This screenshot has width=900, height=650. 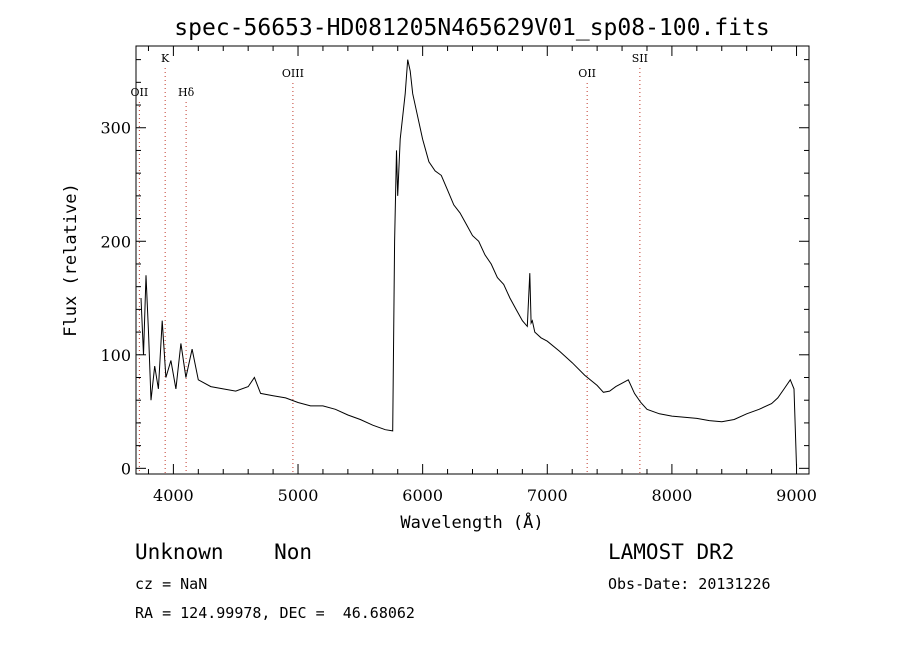 What do you see at coordinates (115, 128) in the screenshot?
I see `y-tick-label-3: 300` at bounding box center [115, 128].